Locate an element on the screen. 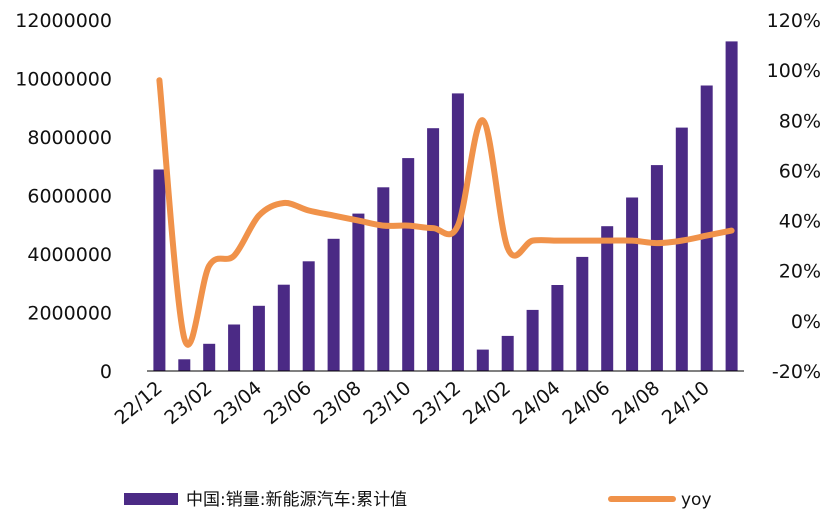  y-left-tick-label: 10000000 is located at coordinates (63, 80).